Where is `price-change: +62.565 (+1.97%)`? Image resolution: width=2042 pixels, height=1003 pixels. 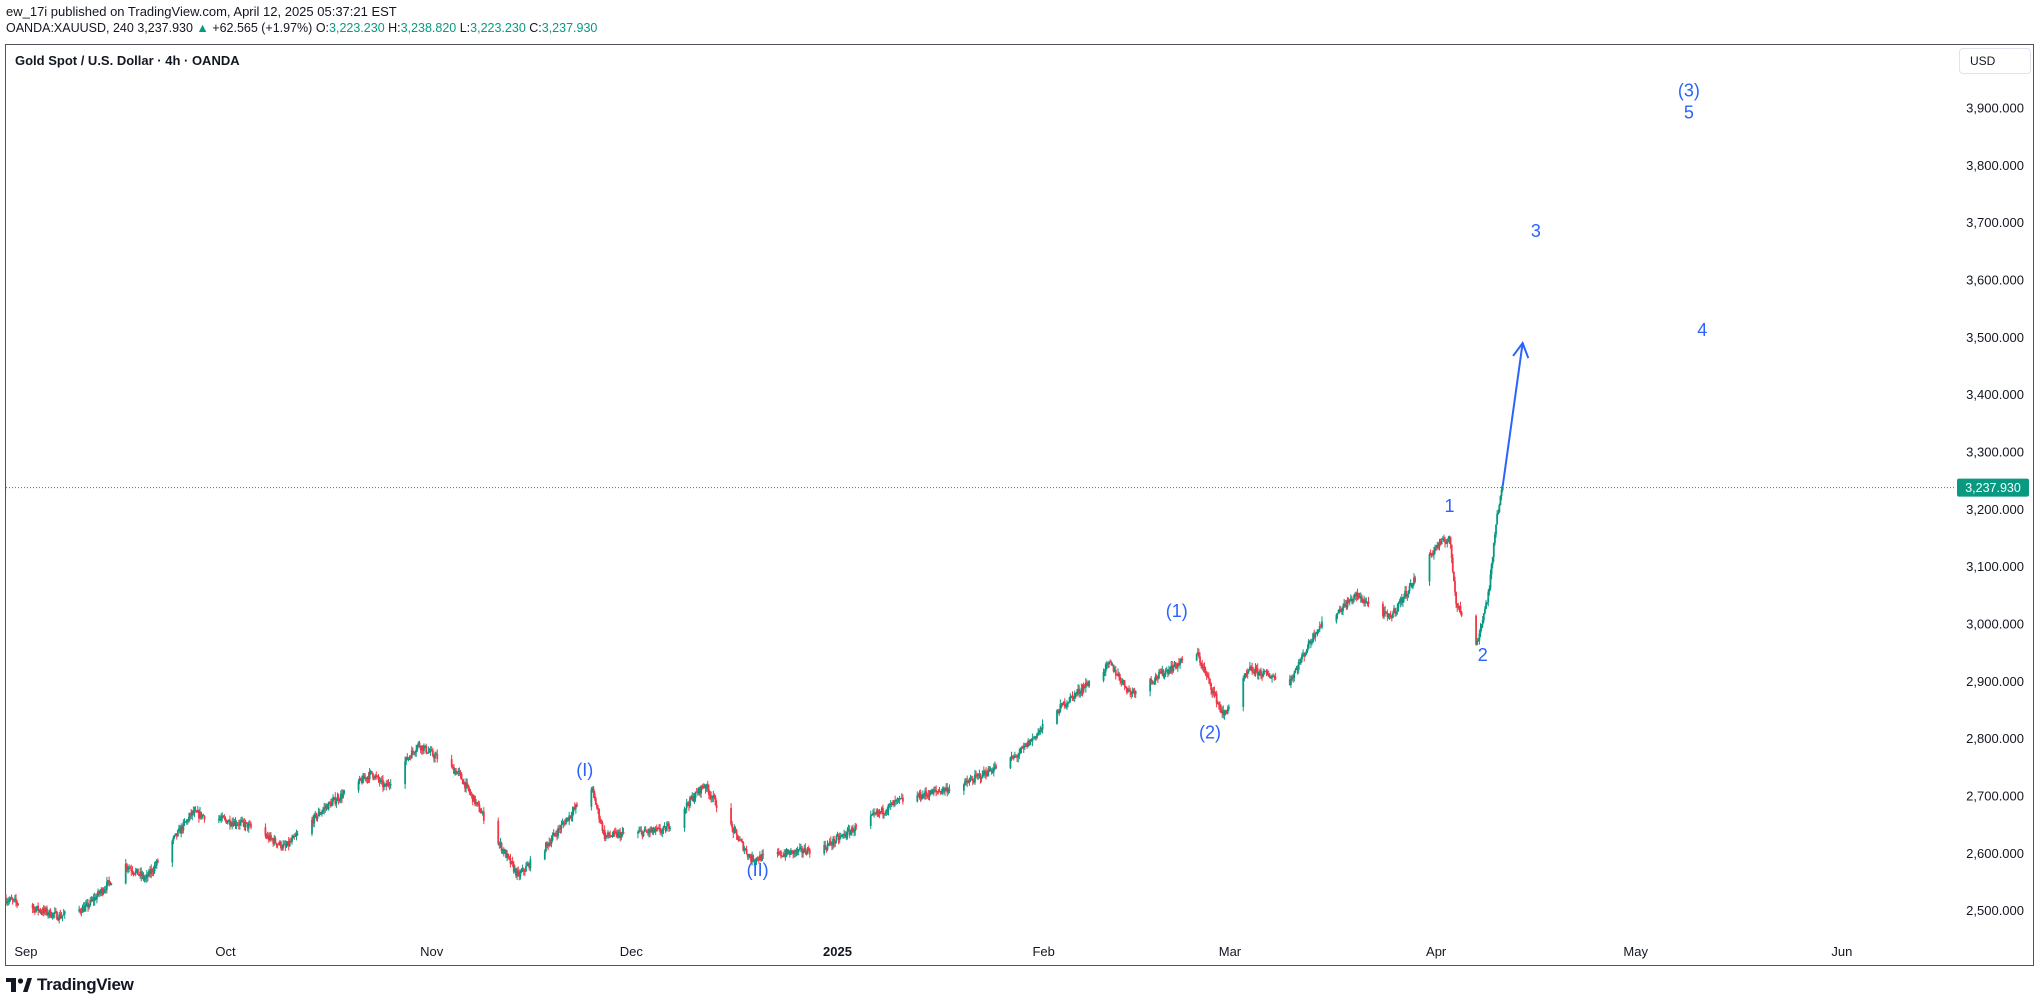
price-change: +62.565 (+1.97%) is located at coordinates (262, 28).